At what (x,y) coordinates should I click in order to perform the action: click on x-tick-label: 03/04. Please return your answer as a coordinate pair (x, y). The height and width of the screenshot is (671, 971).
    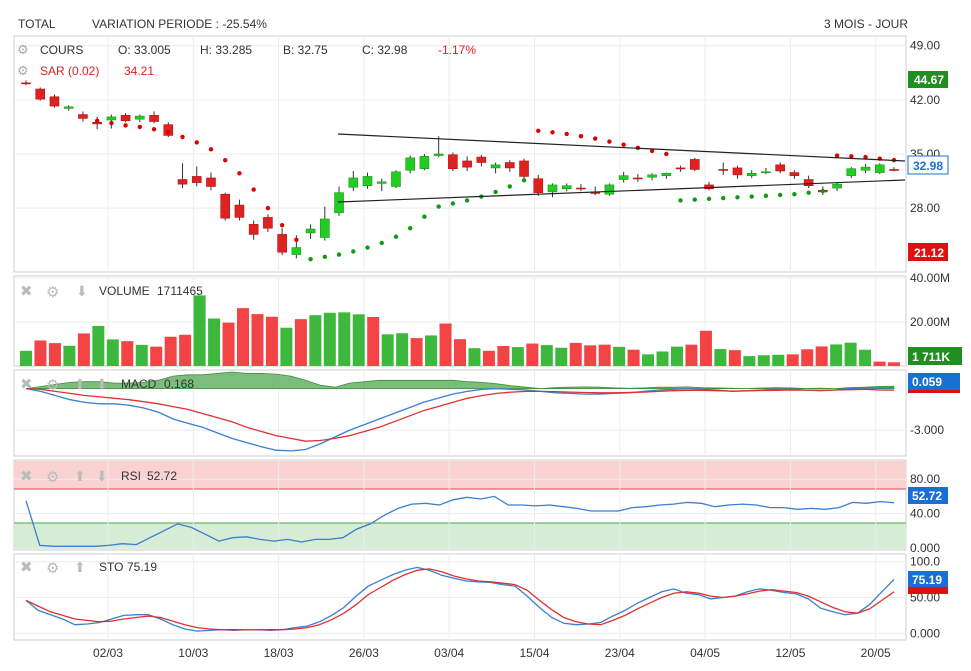
    Looking at the image, I should click on (449, 653).